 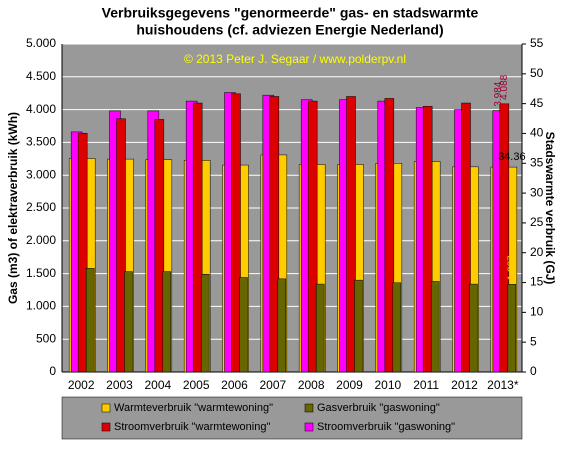 I want to click on legend-box, so click(x=292, y=418).